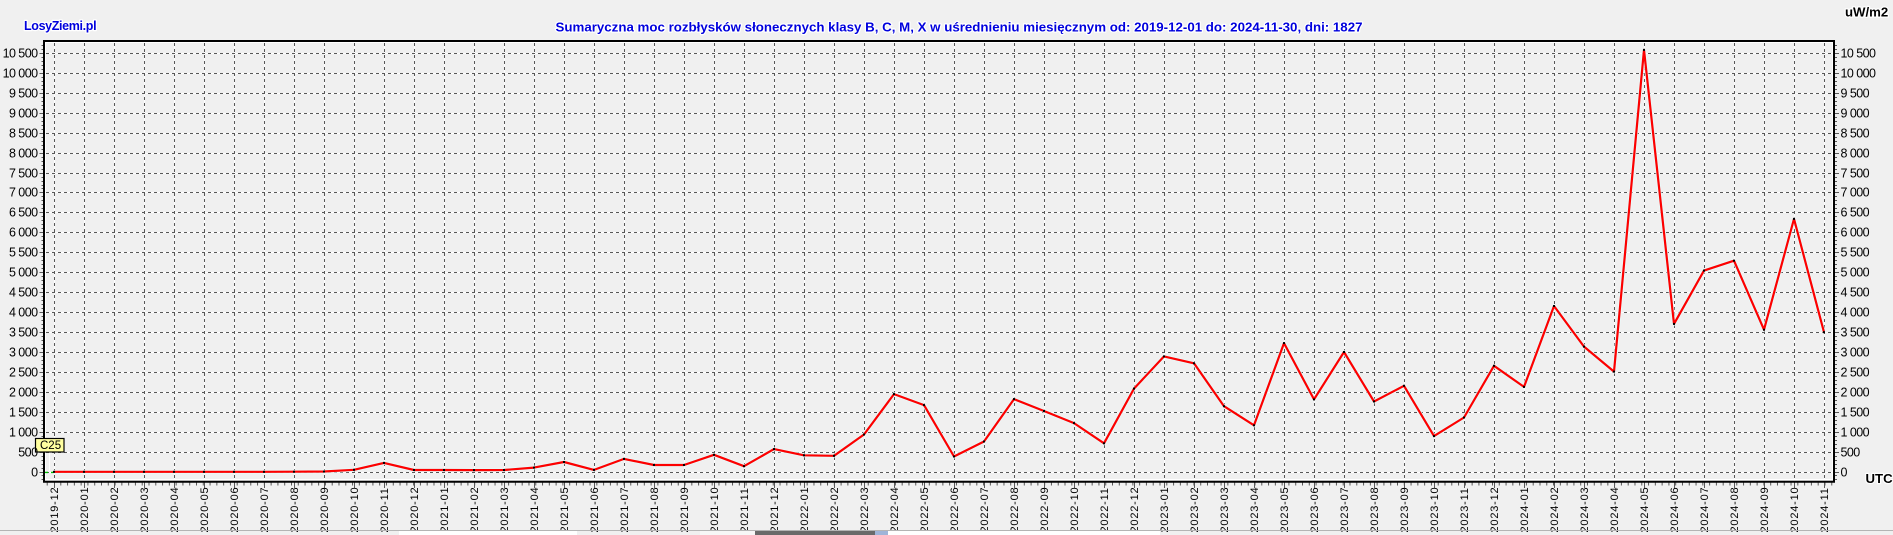 The width and height of the screenshot is (1893, 535). What do you see at coordinates (955, 510) in the screenshot?
I see `svg-text: 2022-06` at bounding box center [955, 510].